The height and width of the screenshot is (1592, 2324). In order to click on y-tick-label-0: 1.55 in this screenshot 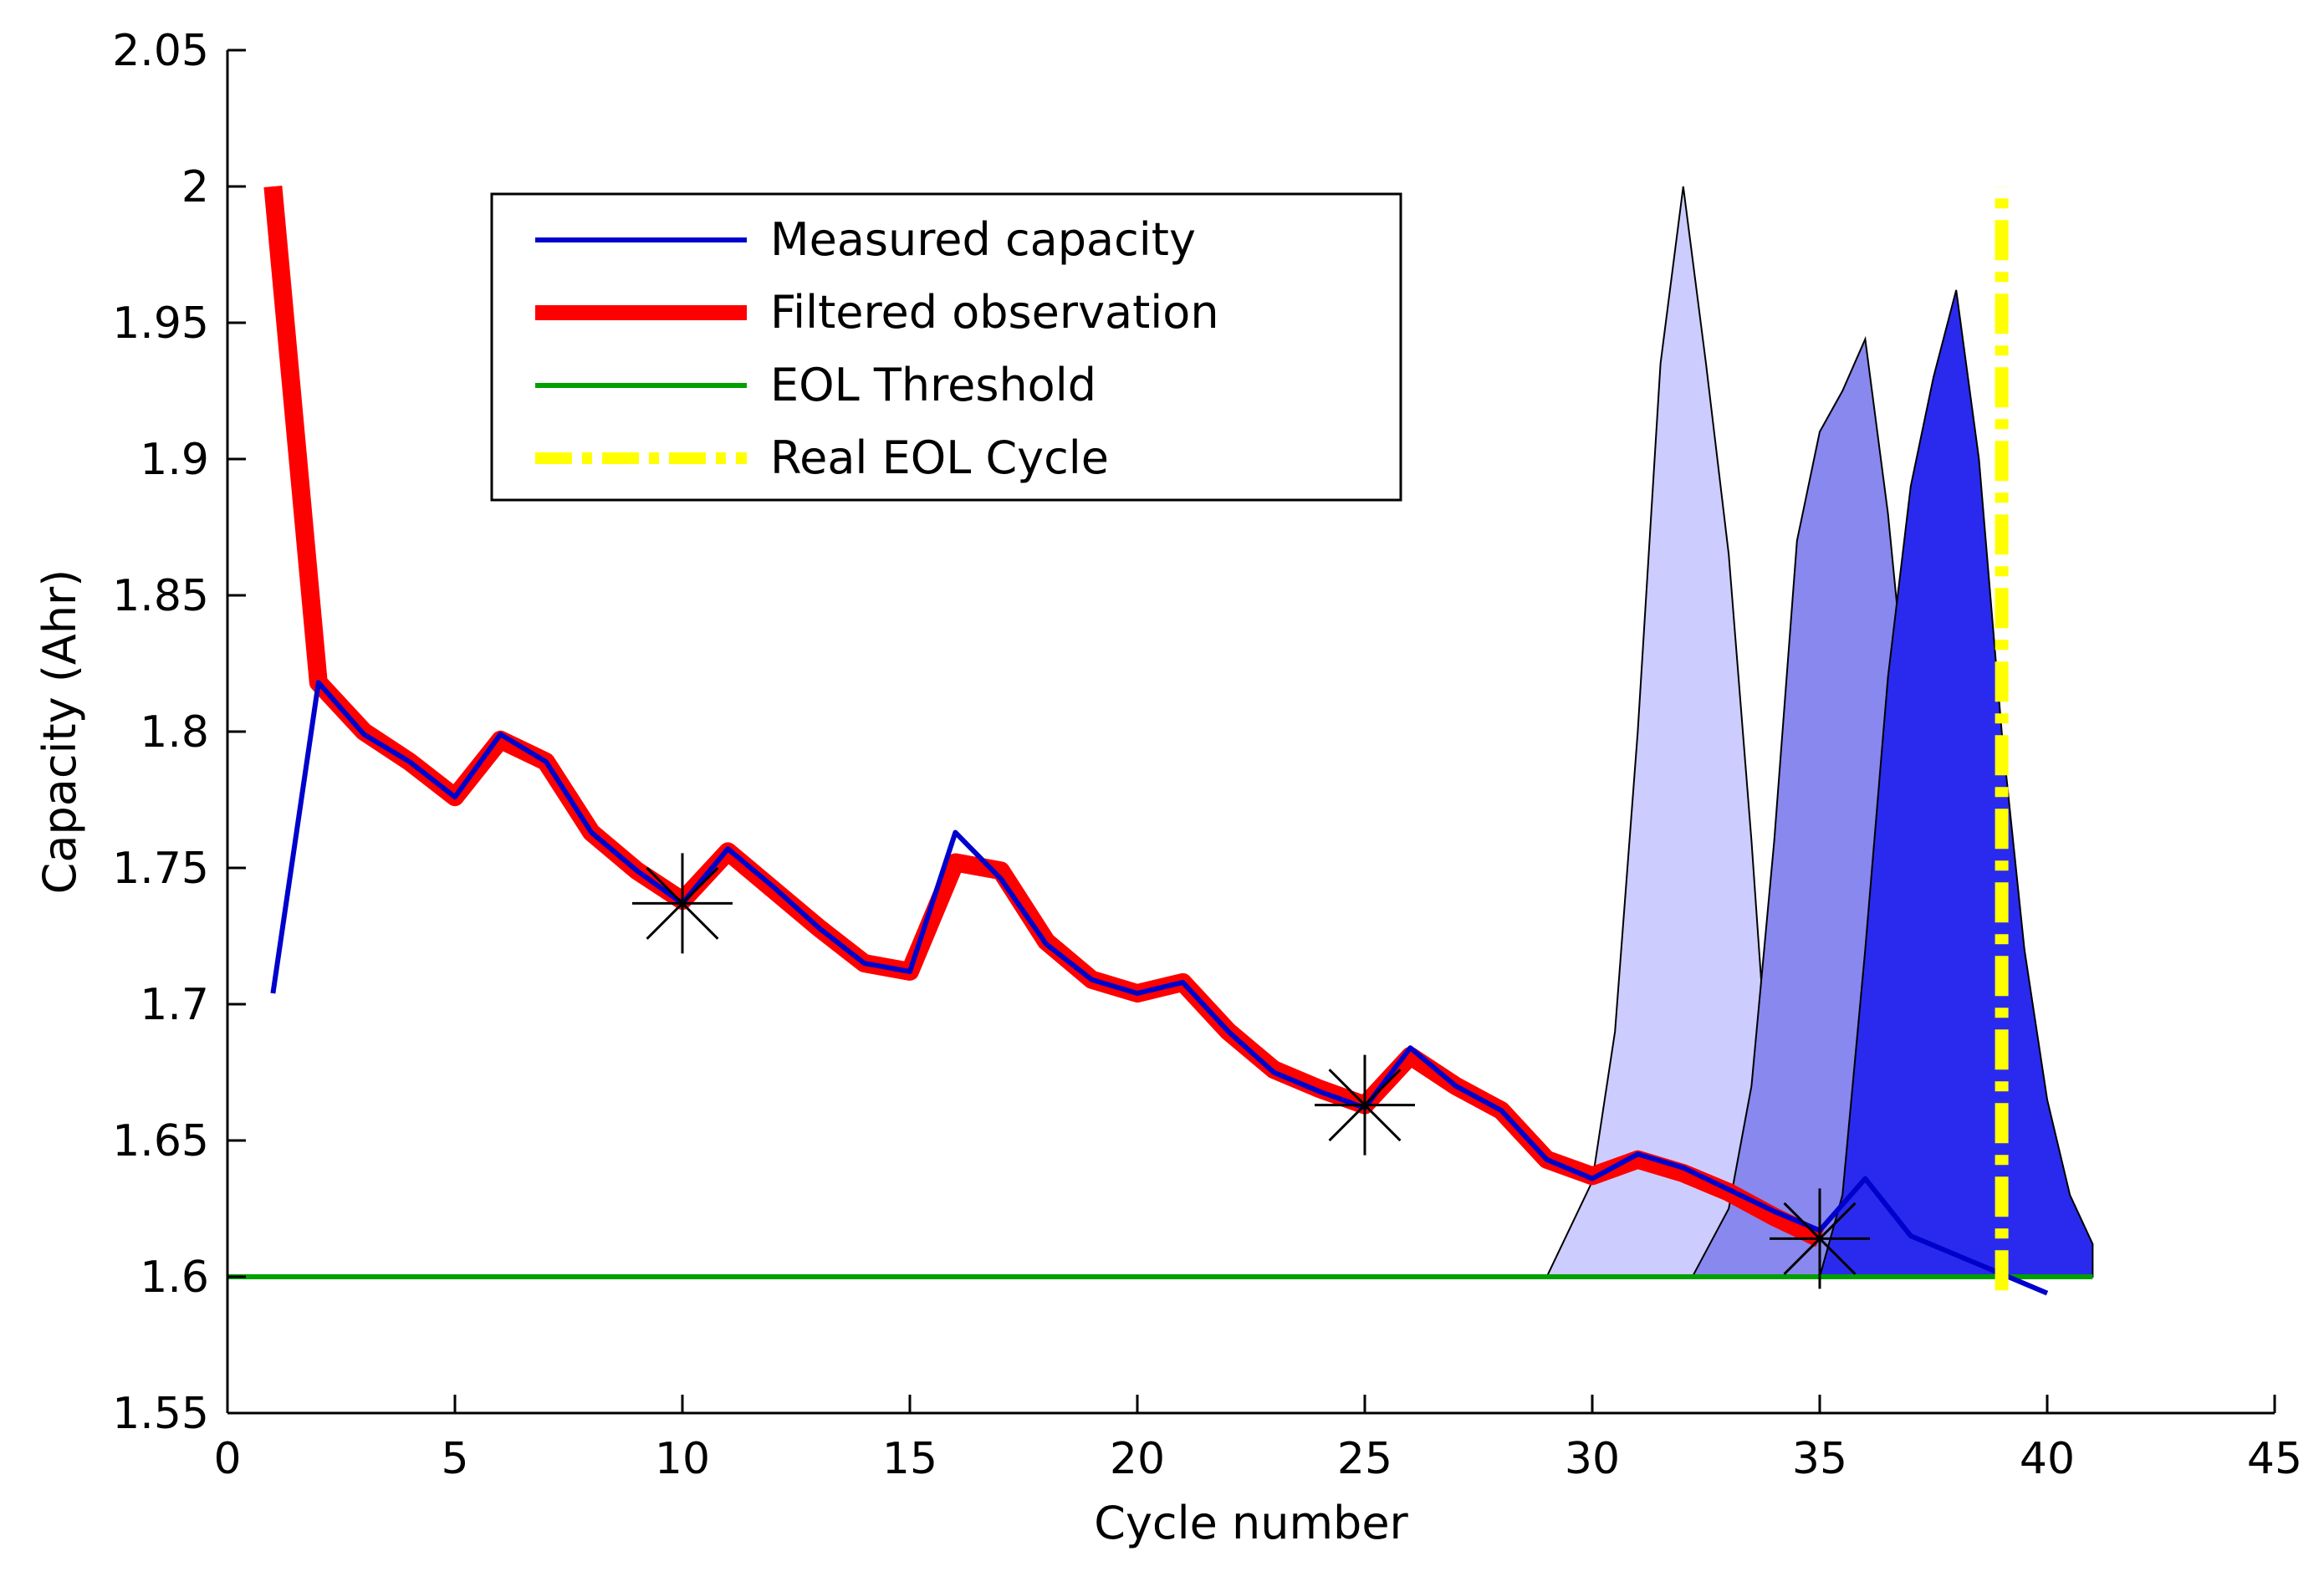, I will do `click(160, 1414)`.